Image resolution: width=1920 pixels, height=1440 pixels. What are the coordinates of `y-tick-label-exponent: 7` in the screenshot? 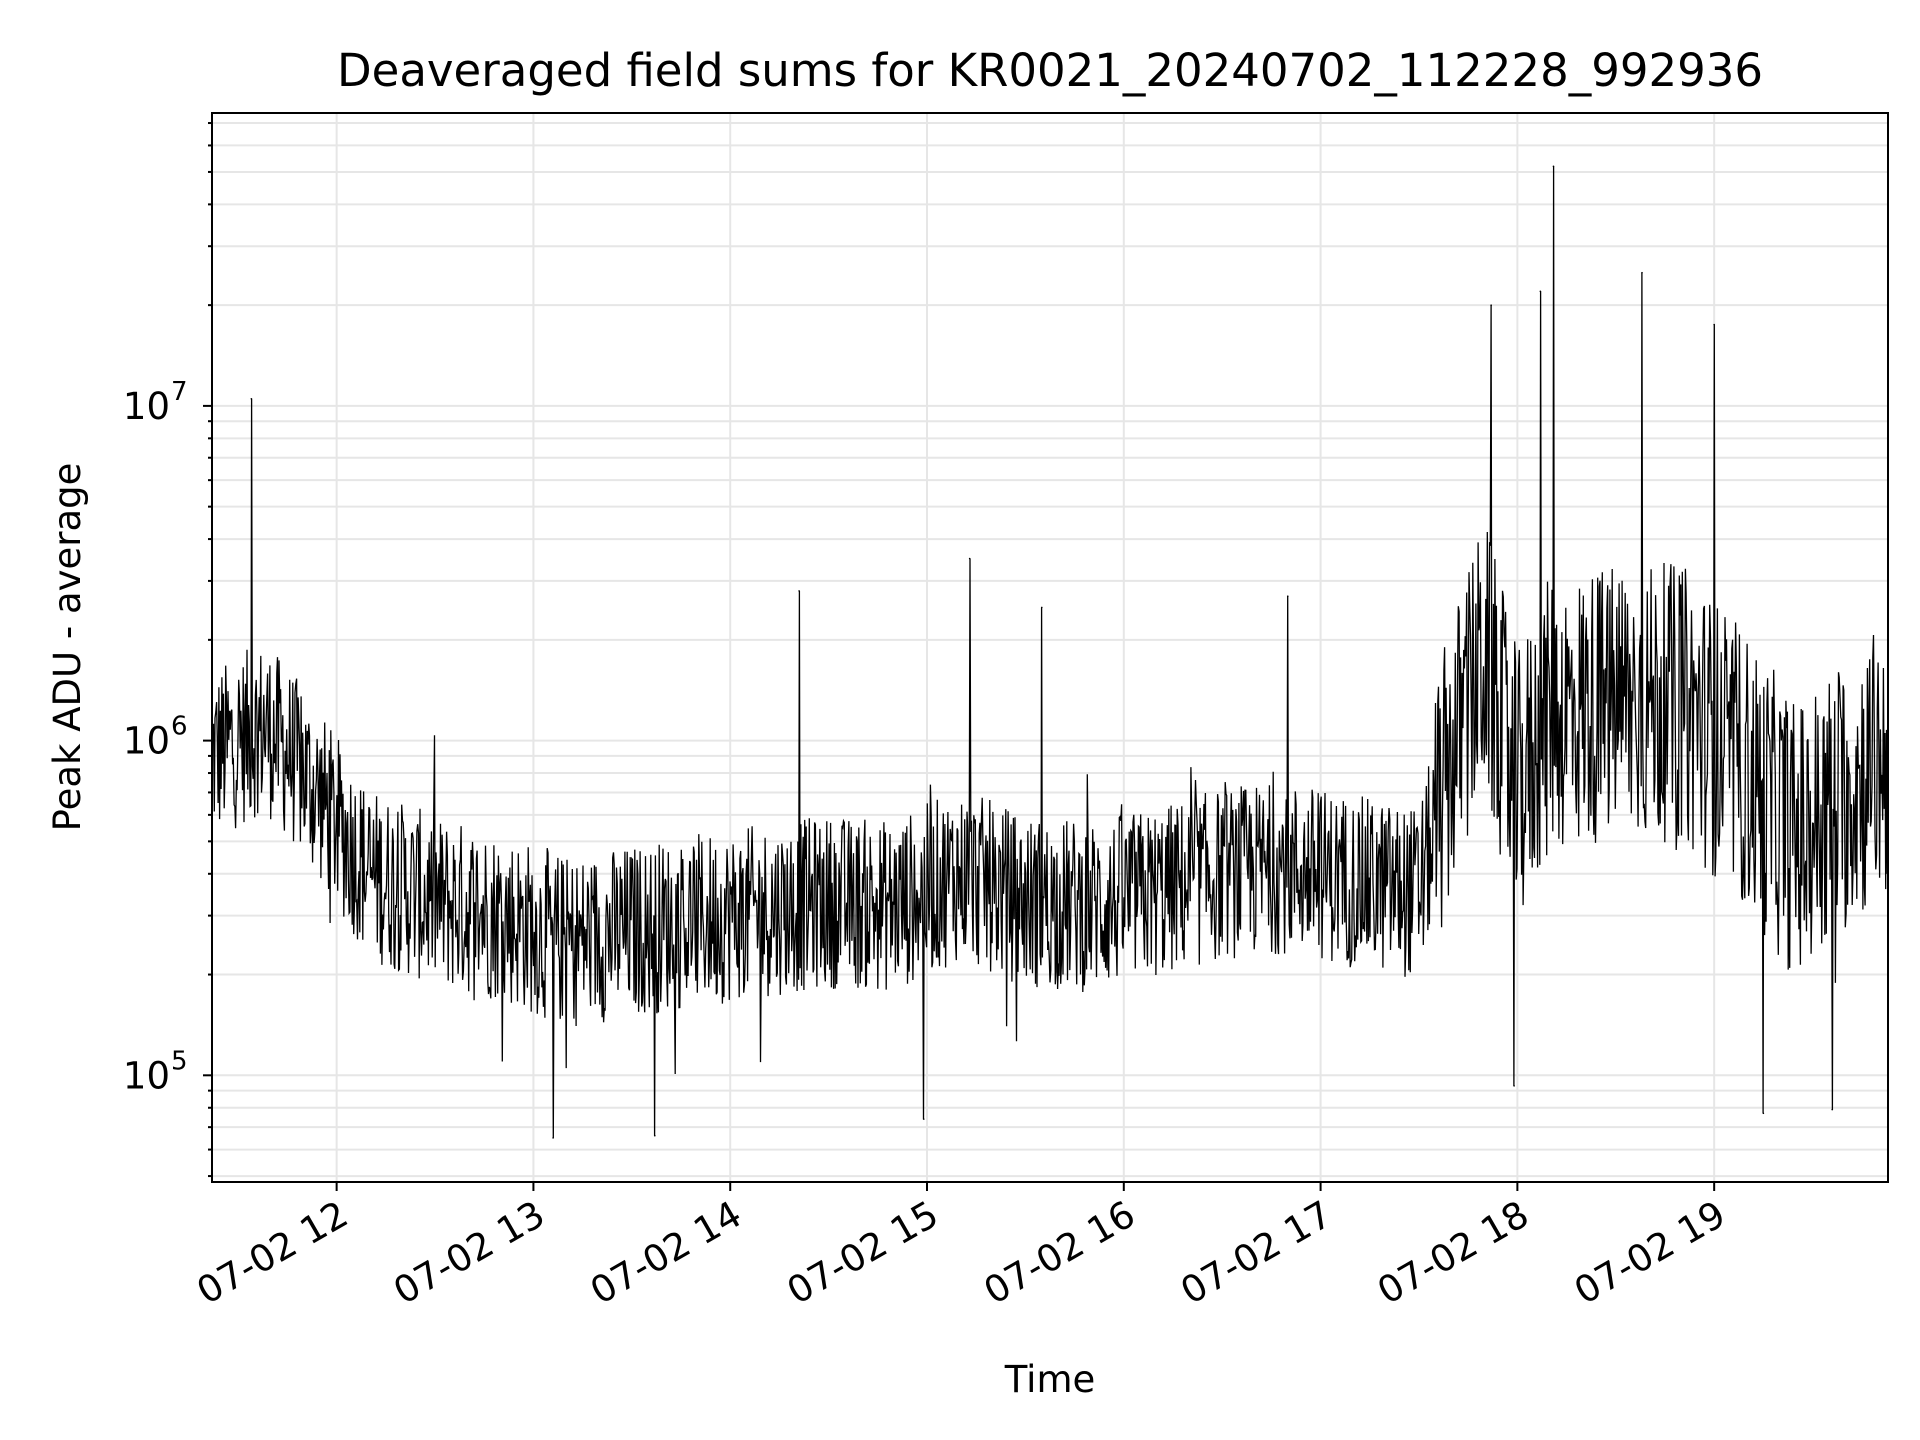 It's located at (179, 392).